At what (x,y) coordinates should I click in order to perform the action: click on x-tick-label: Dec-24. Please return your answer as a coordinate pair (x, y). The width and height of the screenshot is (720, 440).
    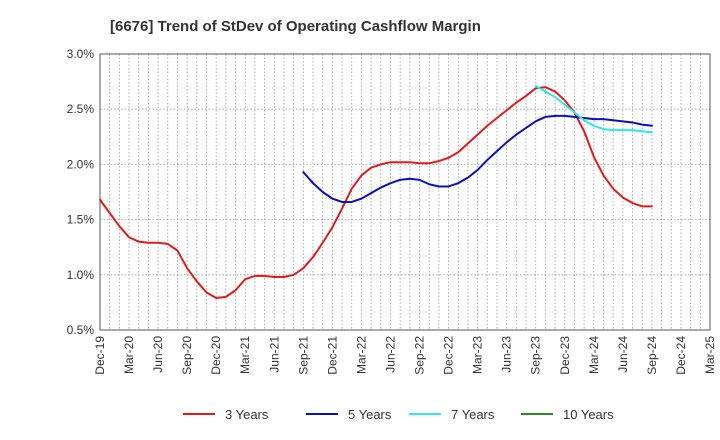
    Looking at the image, I should click on (681, 355).